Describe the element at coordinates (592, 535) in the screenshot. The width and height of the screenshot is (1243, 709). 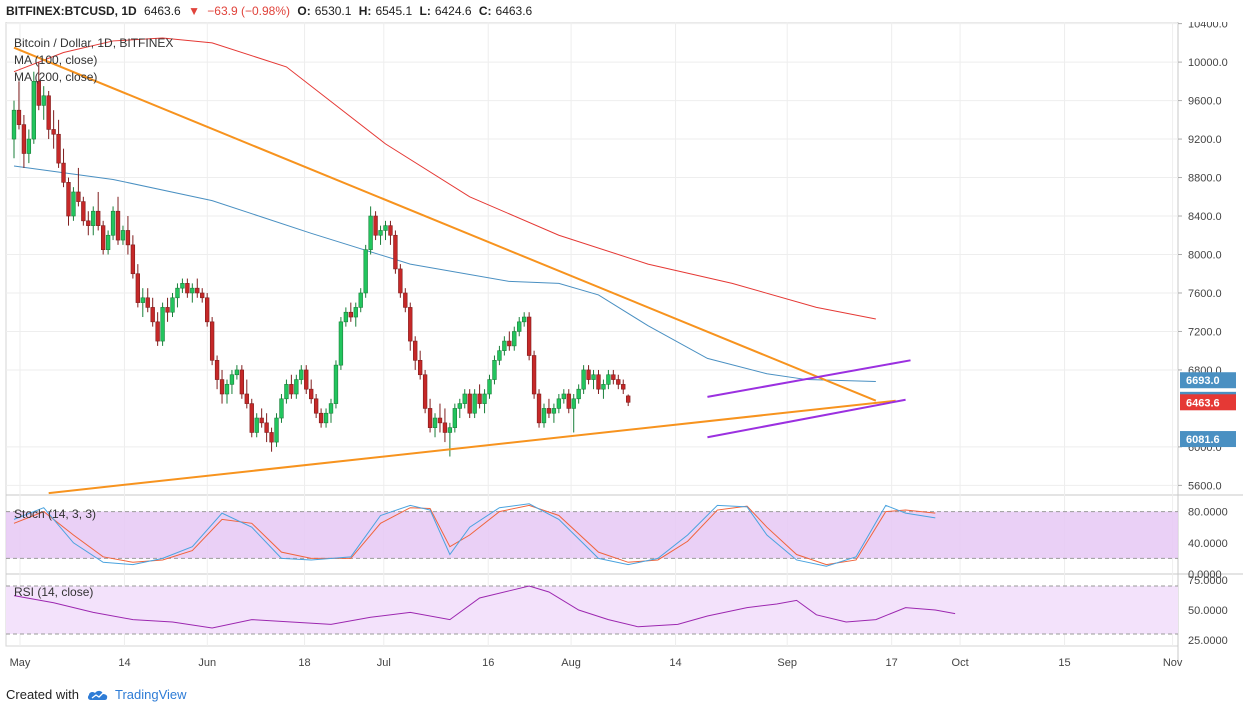
I see `stoch-pane: Stoch (14, 3, 3)` at that location.